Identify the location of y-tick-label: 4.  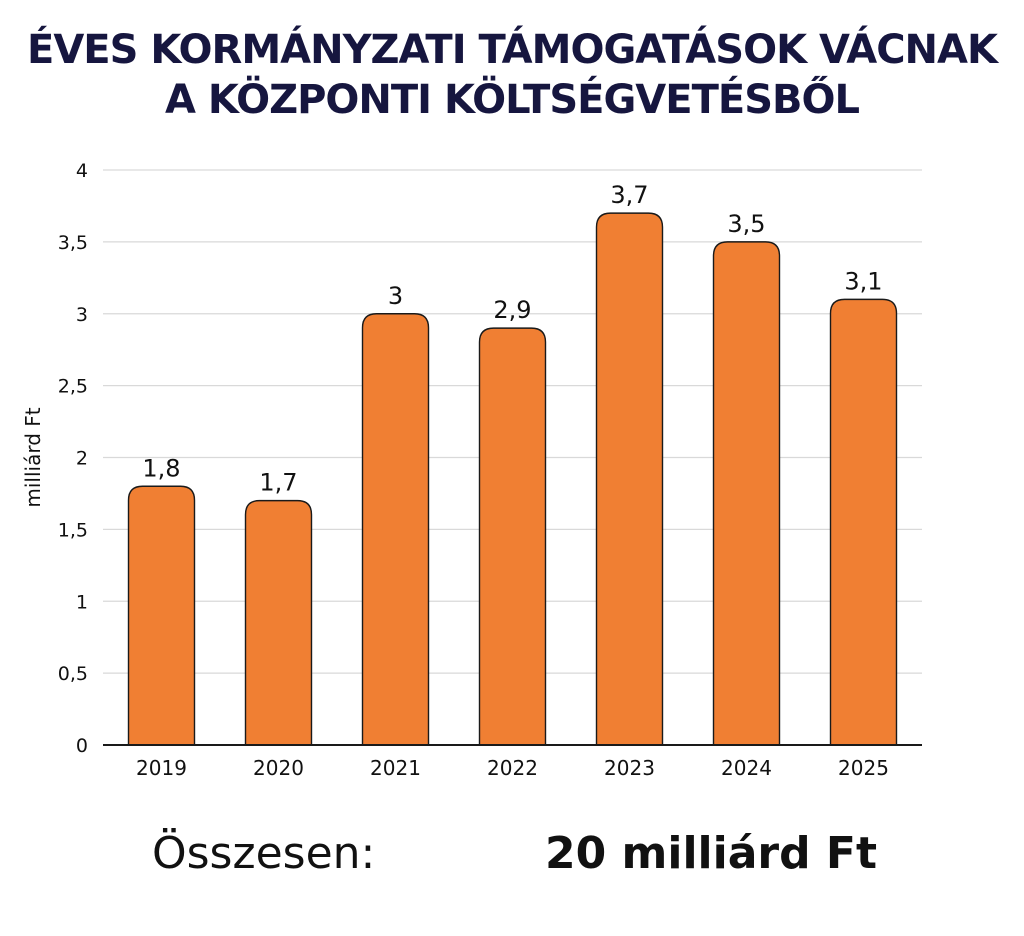
(82, 171).